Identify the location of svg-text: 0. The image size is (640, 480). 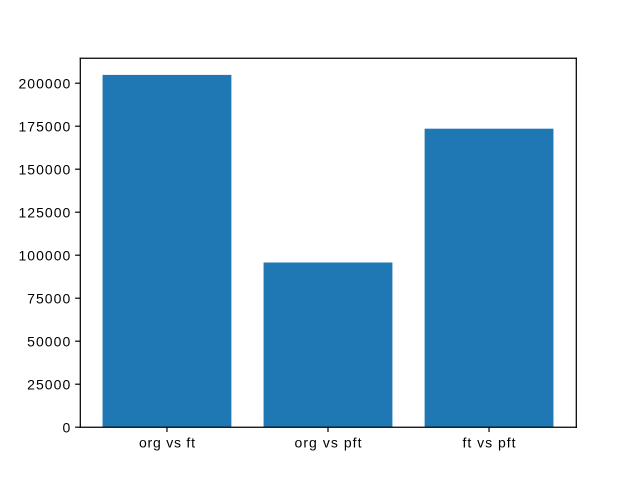
(67, 427).